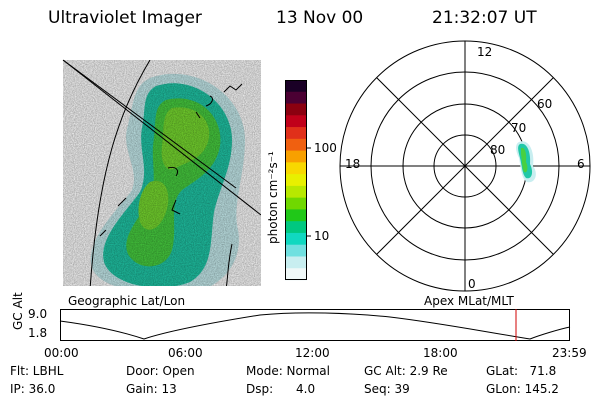  What do you see at coordinates (288, 371) in the screenshot?
I see `info-mode: Mode: Normal` at bounding box center [288, 371].